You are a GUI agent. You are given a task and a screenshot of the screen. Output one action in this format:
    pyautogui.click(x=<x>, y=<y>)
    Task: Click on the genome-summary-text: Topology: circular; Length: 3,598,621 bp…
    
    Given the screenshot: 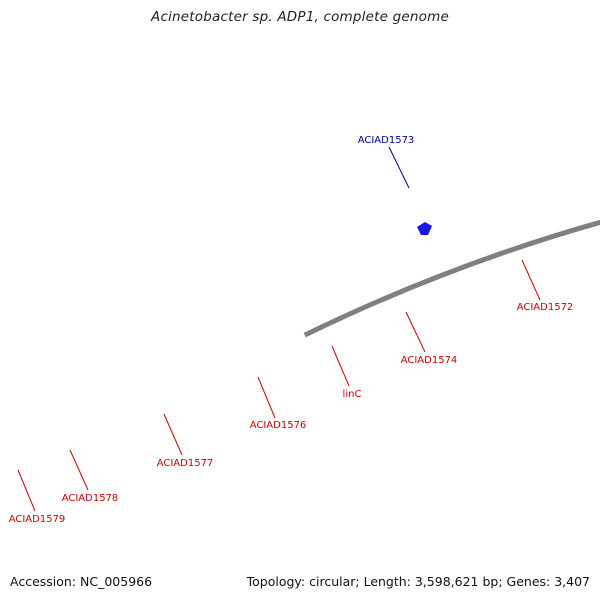 What is the action you would take?
    pyautogui.click(x=418, y=581)
    